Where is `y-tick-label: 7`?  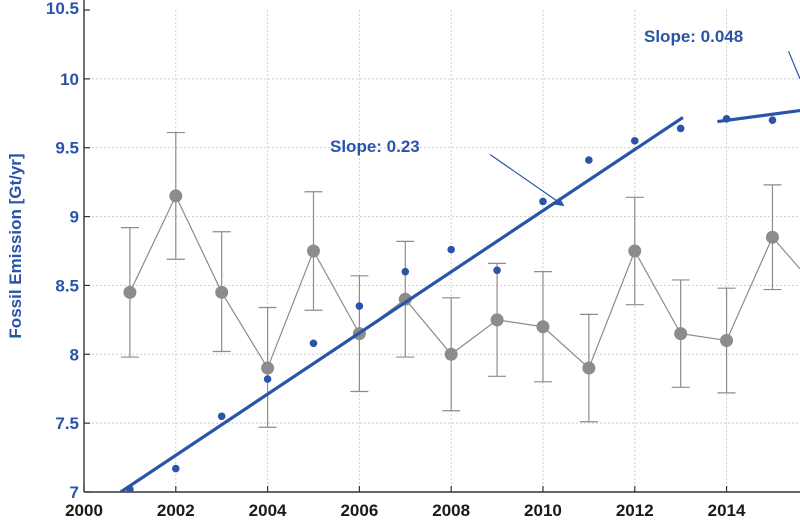
y-tick-label: 7 is located at coordinates (74, 492).